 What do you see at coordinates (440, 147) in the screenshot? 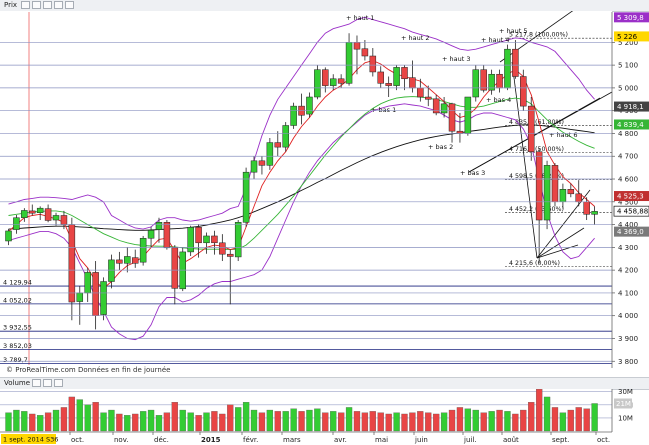
I see `pivot-annotation: + bas 2` at bounding box center [440, 147].